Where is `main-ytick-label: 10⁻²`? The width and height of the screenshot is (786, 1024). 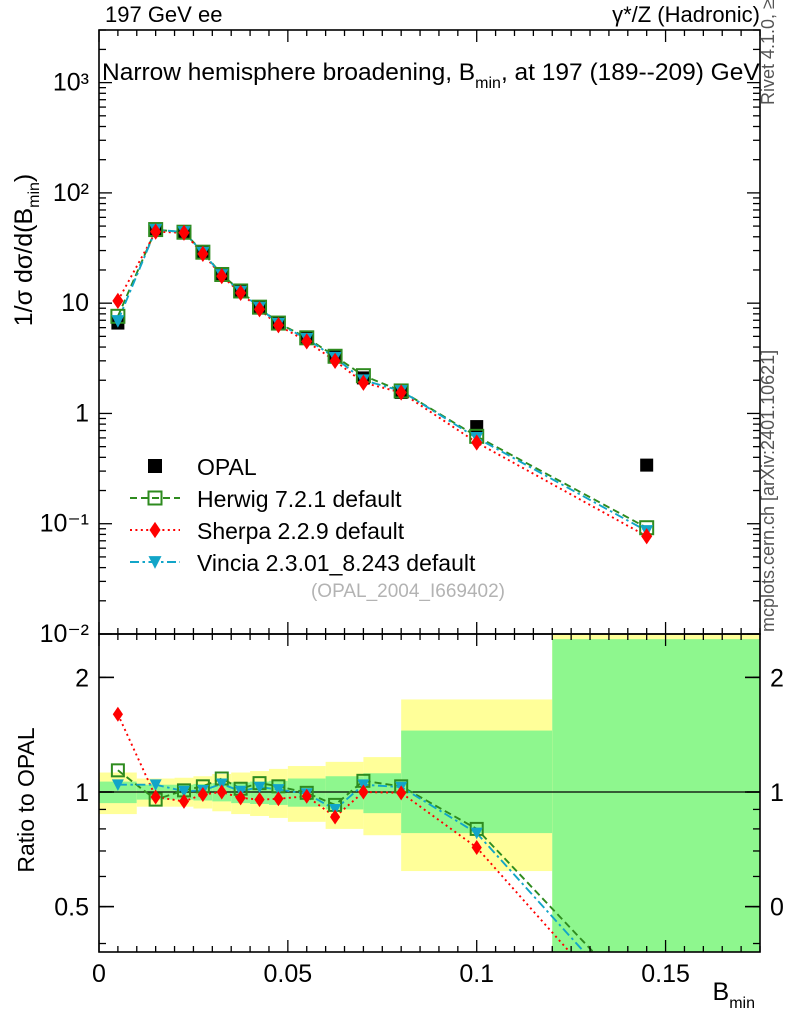 main-ytick-label: 10⁻² is located at coordinates (64, 634).